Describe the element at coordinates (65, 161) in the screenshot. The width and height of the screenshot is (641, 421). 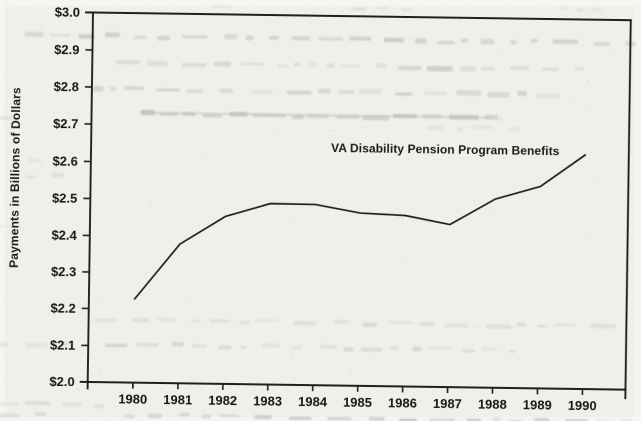
I see `svg-text: $2.6` at that location.